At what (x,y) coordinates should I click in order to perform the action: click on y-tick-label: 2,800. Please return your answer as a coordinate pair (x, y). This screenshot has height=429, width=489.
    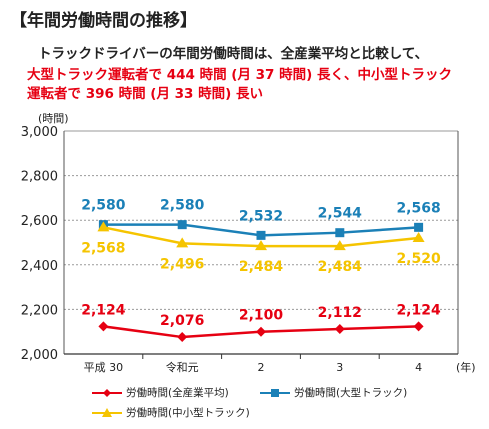
    Looking at the image, I should click on (39, 177).